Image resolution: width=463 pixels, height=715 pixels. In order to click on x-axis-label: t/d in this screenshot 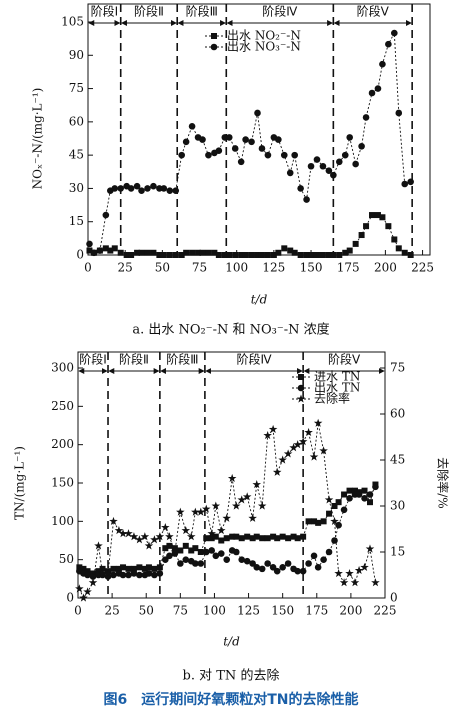, I will do `click(231, 642)`.